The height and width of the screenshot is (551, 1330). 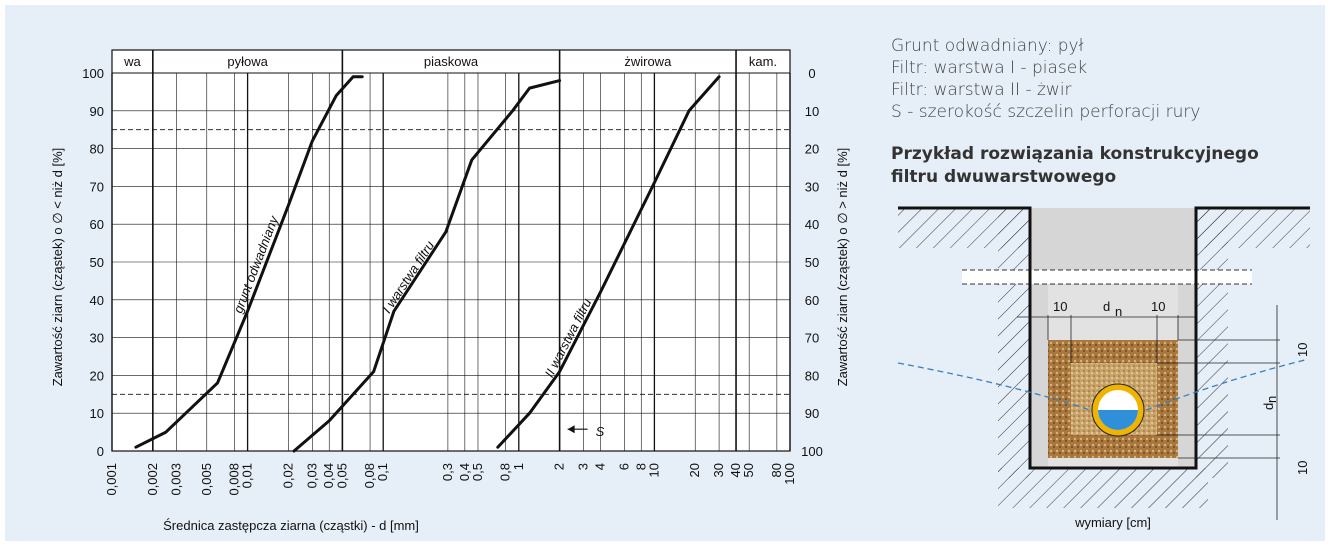 I want to click on y-tick-label: 30, so click(x=97, y=338).